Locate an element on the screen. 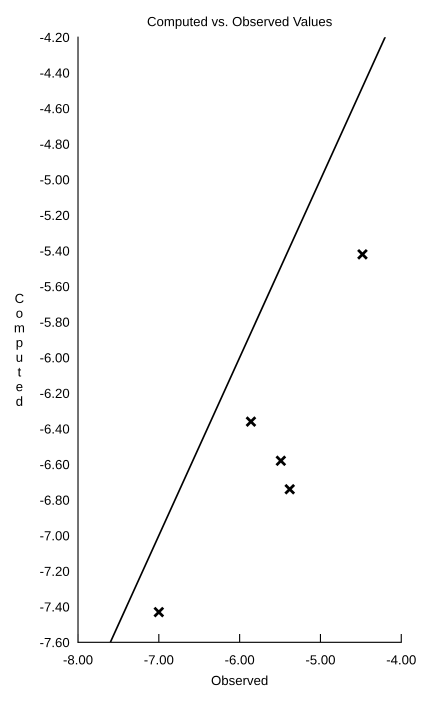 The width and height of the screenshot is (431, 702). y-tick-label: -5.80 is located at coordinates (55, 322).